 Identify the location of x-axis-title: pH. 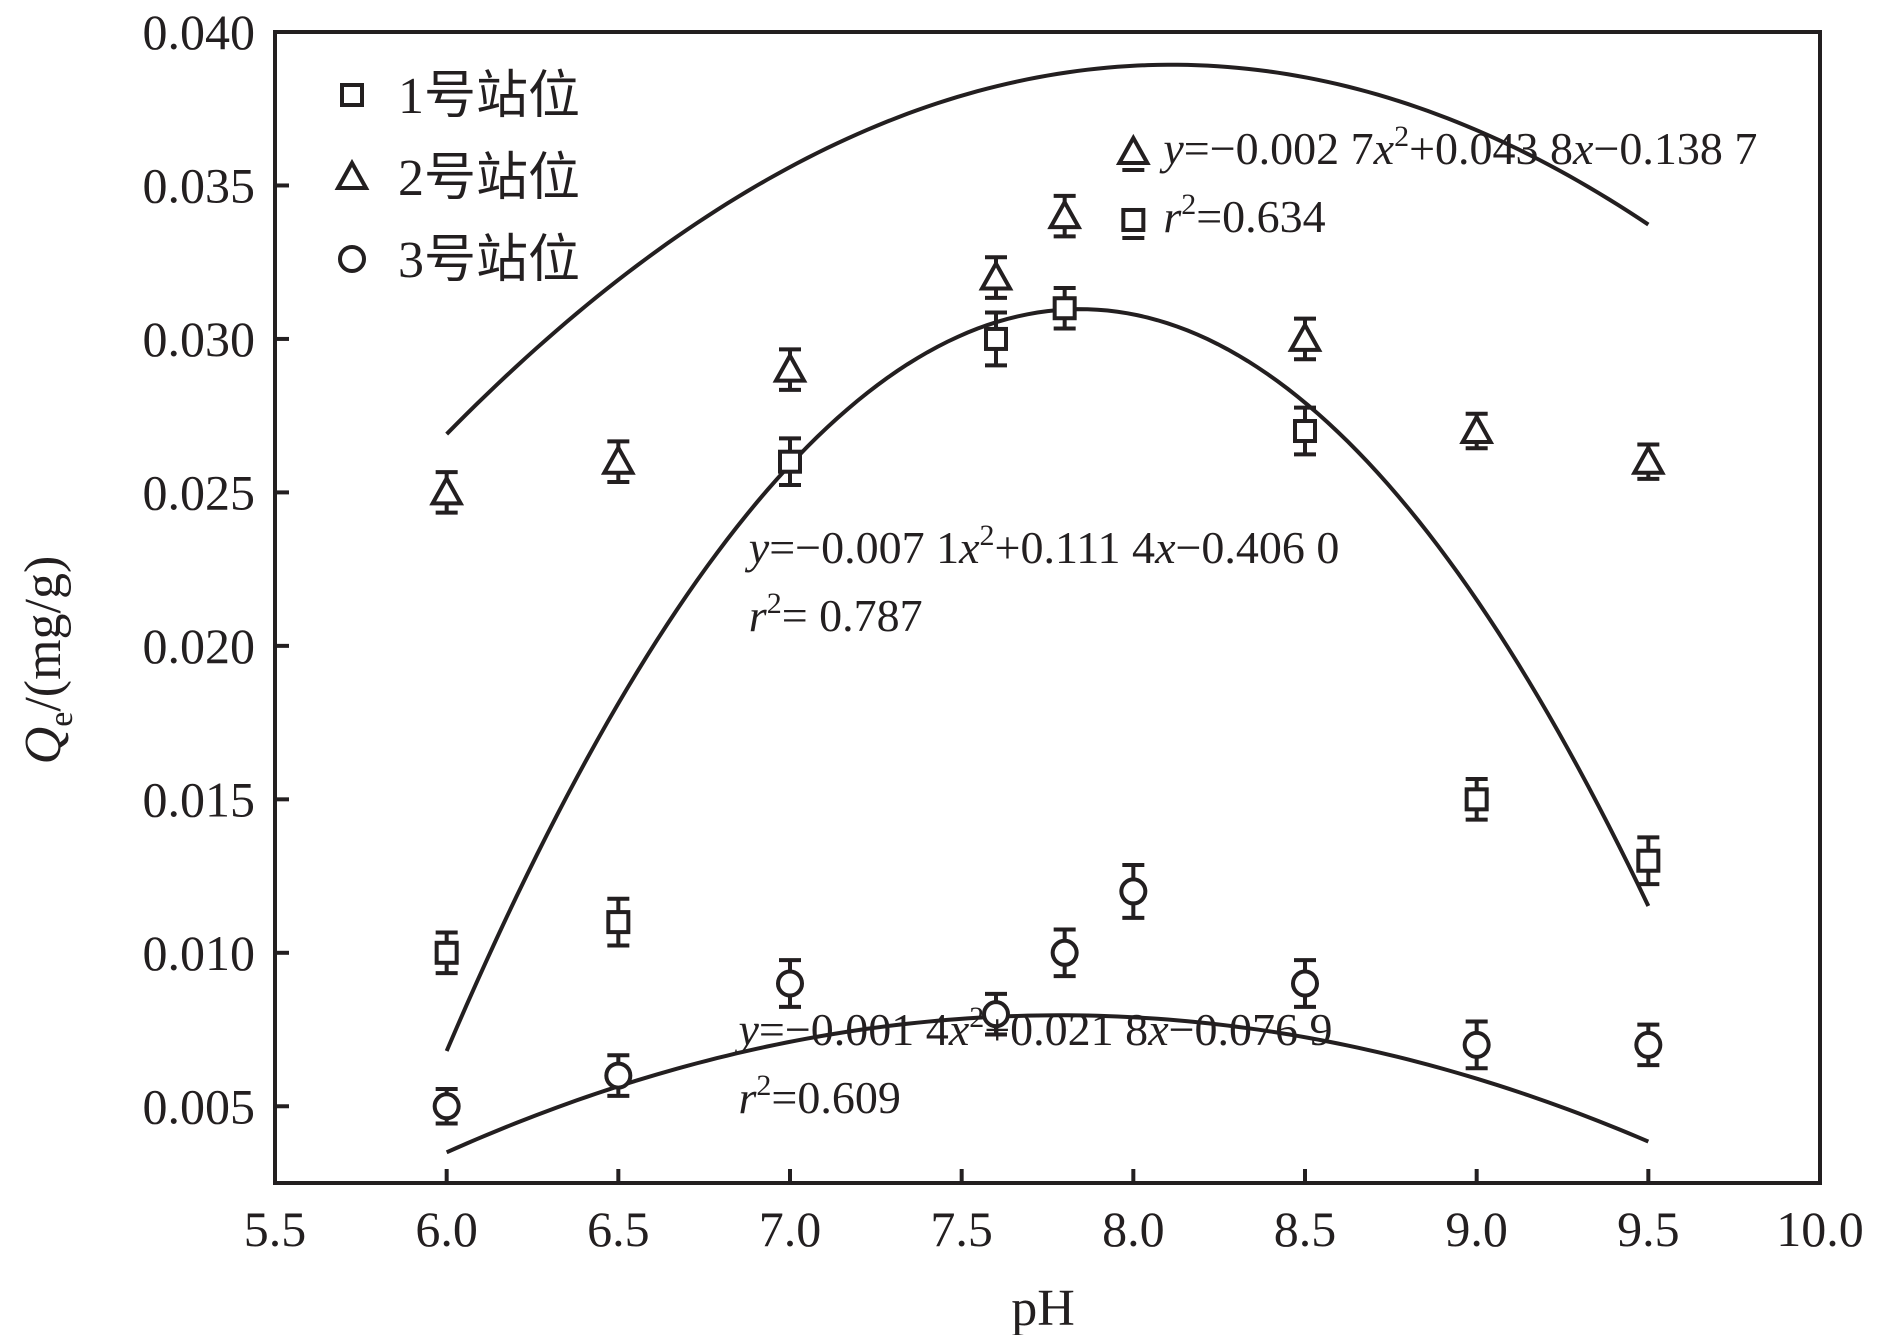
(1043, 1307).